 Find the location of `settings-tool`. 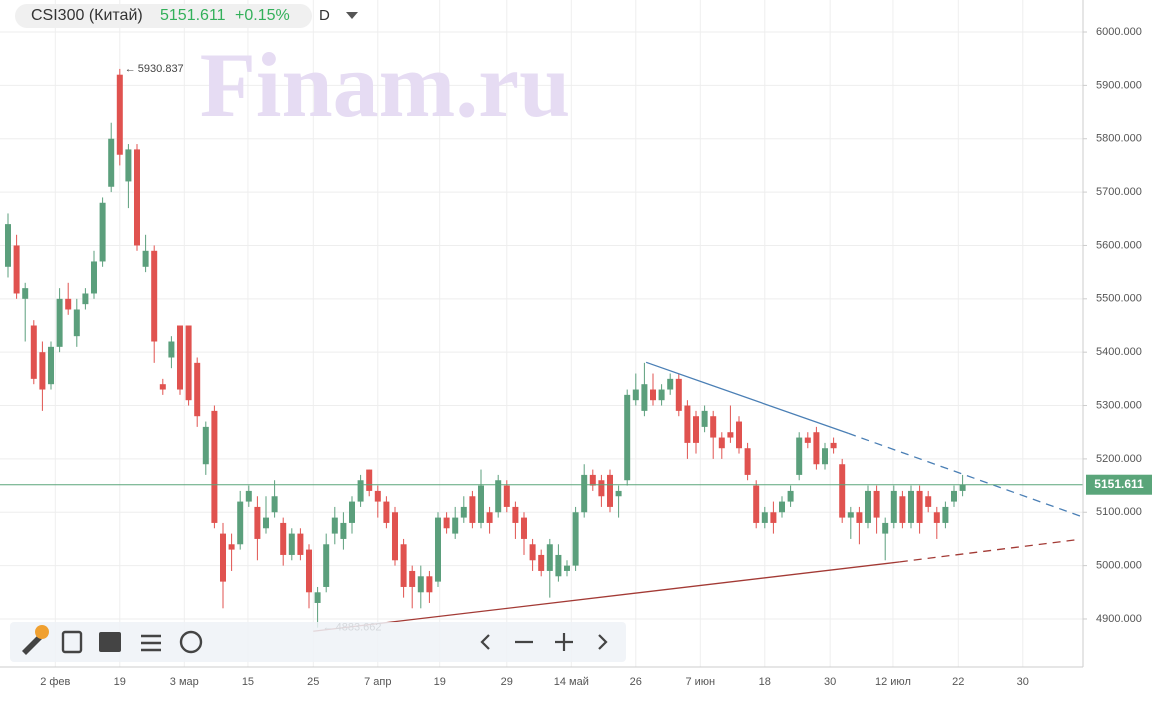

settings-tool is located at coordinates (151, 643).